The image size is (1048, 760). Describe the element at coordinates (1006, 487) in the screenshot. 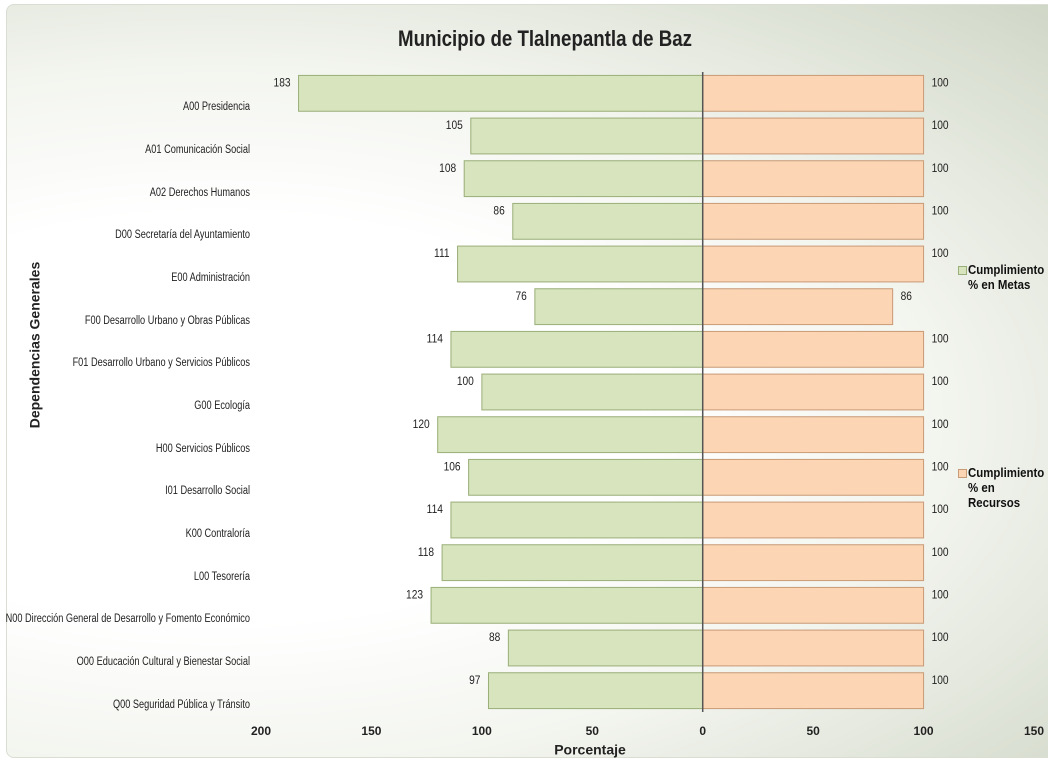

I see `legend-label: Cumplimiento % en Recursos` at that location.